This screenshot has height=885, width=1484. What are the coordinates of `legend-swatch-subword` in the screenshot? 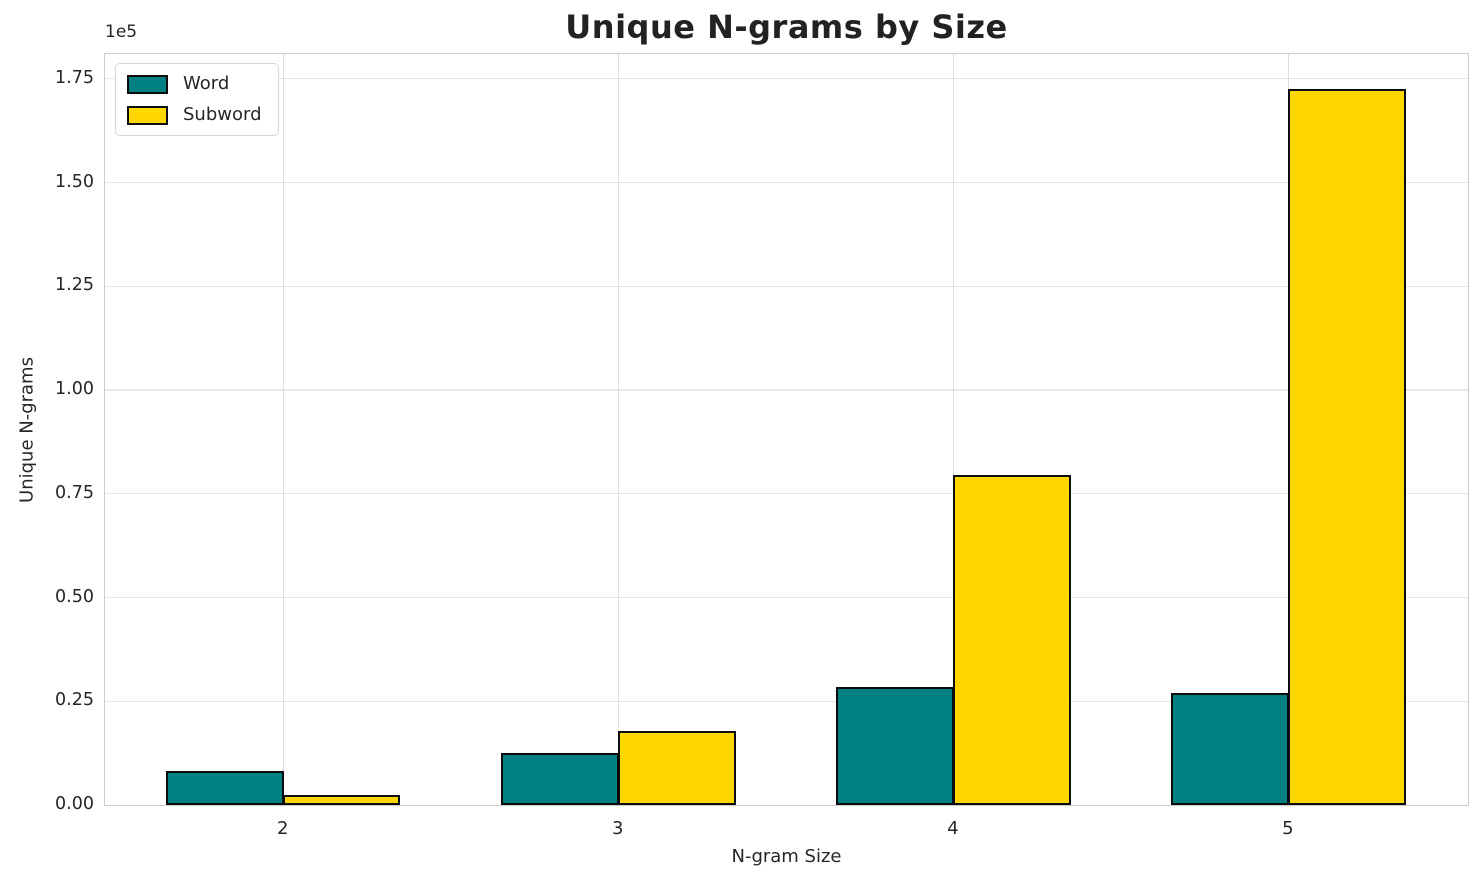 It's located at (147, 115).